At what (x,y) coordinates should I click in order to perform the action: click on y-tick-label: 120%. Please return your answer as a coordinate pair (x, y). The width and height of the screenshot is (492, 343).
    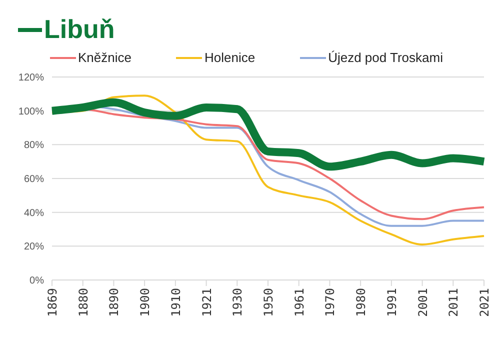
    Looking at the image, I should click on (31, 78).